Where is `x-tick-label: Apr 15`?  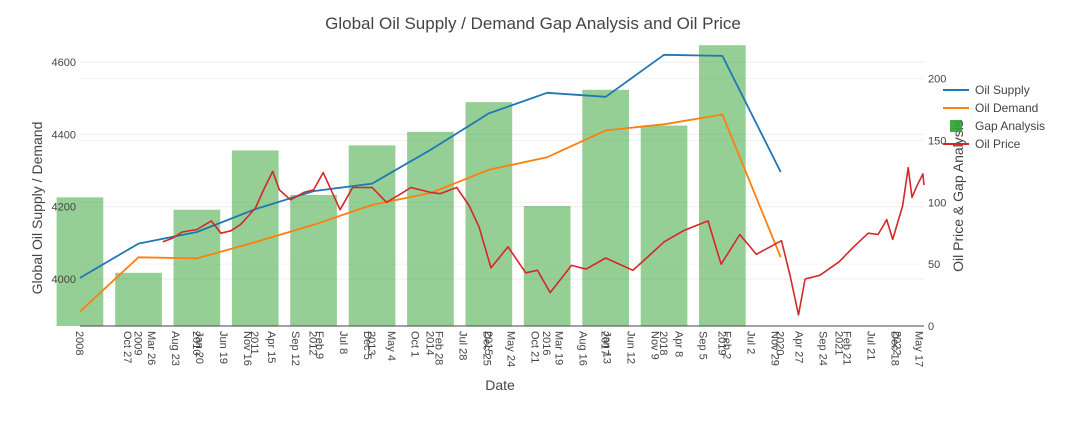
x-tick-label: Apr 15 is located at coordinates (271, 347).